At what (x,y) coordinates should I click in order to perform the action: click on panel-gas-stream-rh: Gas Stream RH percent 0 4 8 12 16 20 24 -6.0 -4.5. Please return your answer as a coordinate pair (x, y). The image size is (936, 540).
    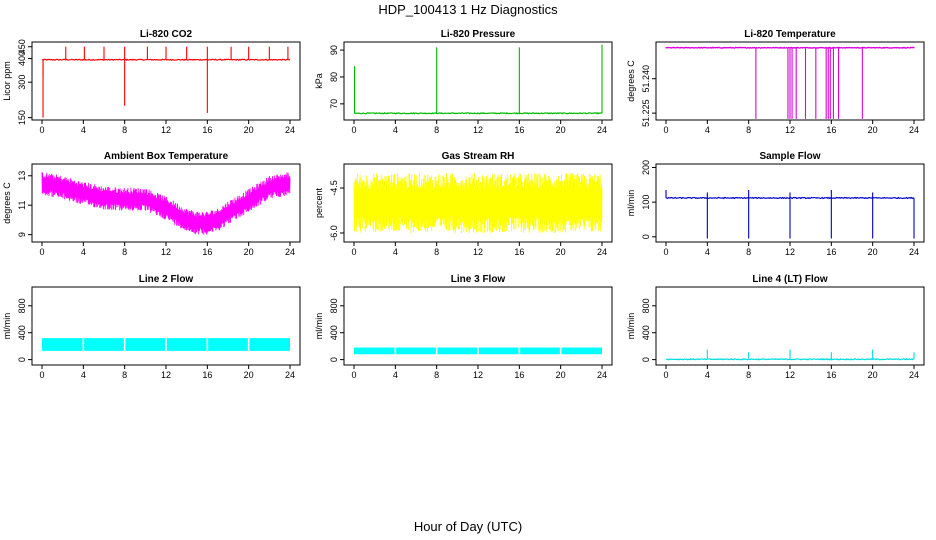
    Looking at the image, I should click on (463, 204).